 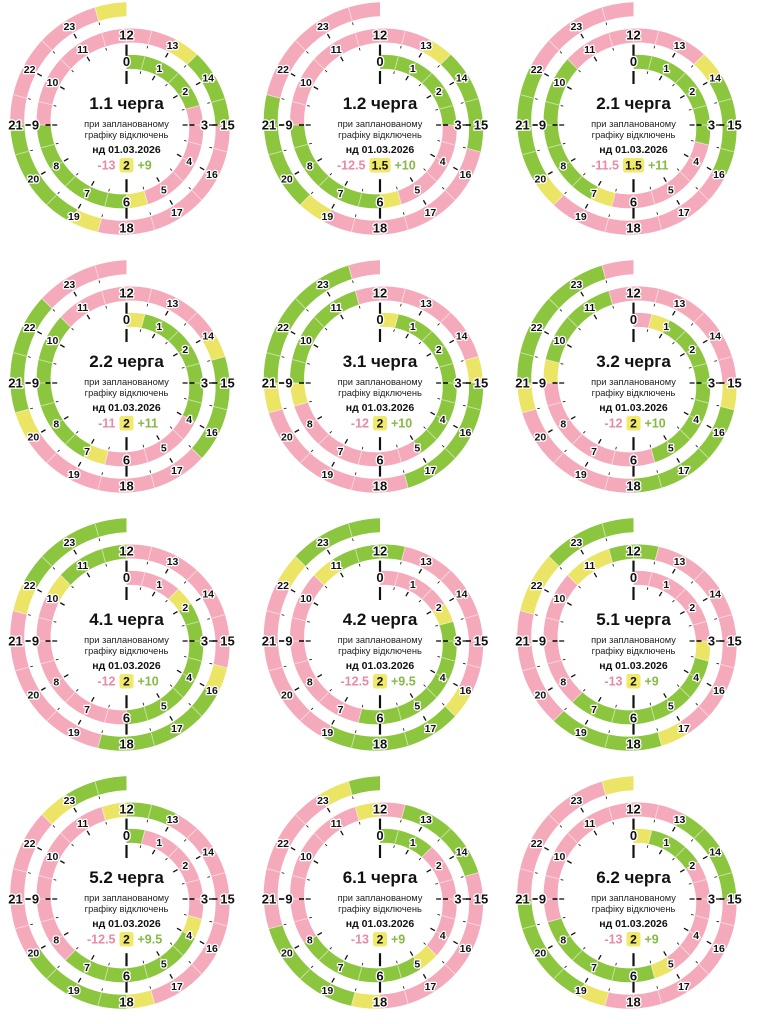 What do you see at coordinates (577, 801) in the screenshot?
I see `hour-label-23: 23` at bounding box center [577, 801].